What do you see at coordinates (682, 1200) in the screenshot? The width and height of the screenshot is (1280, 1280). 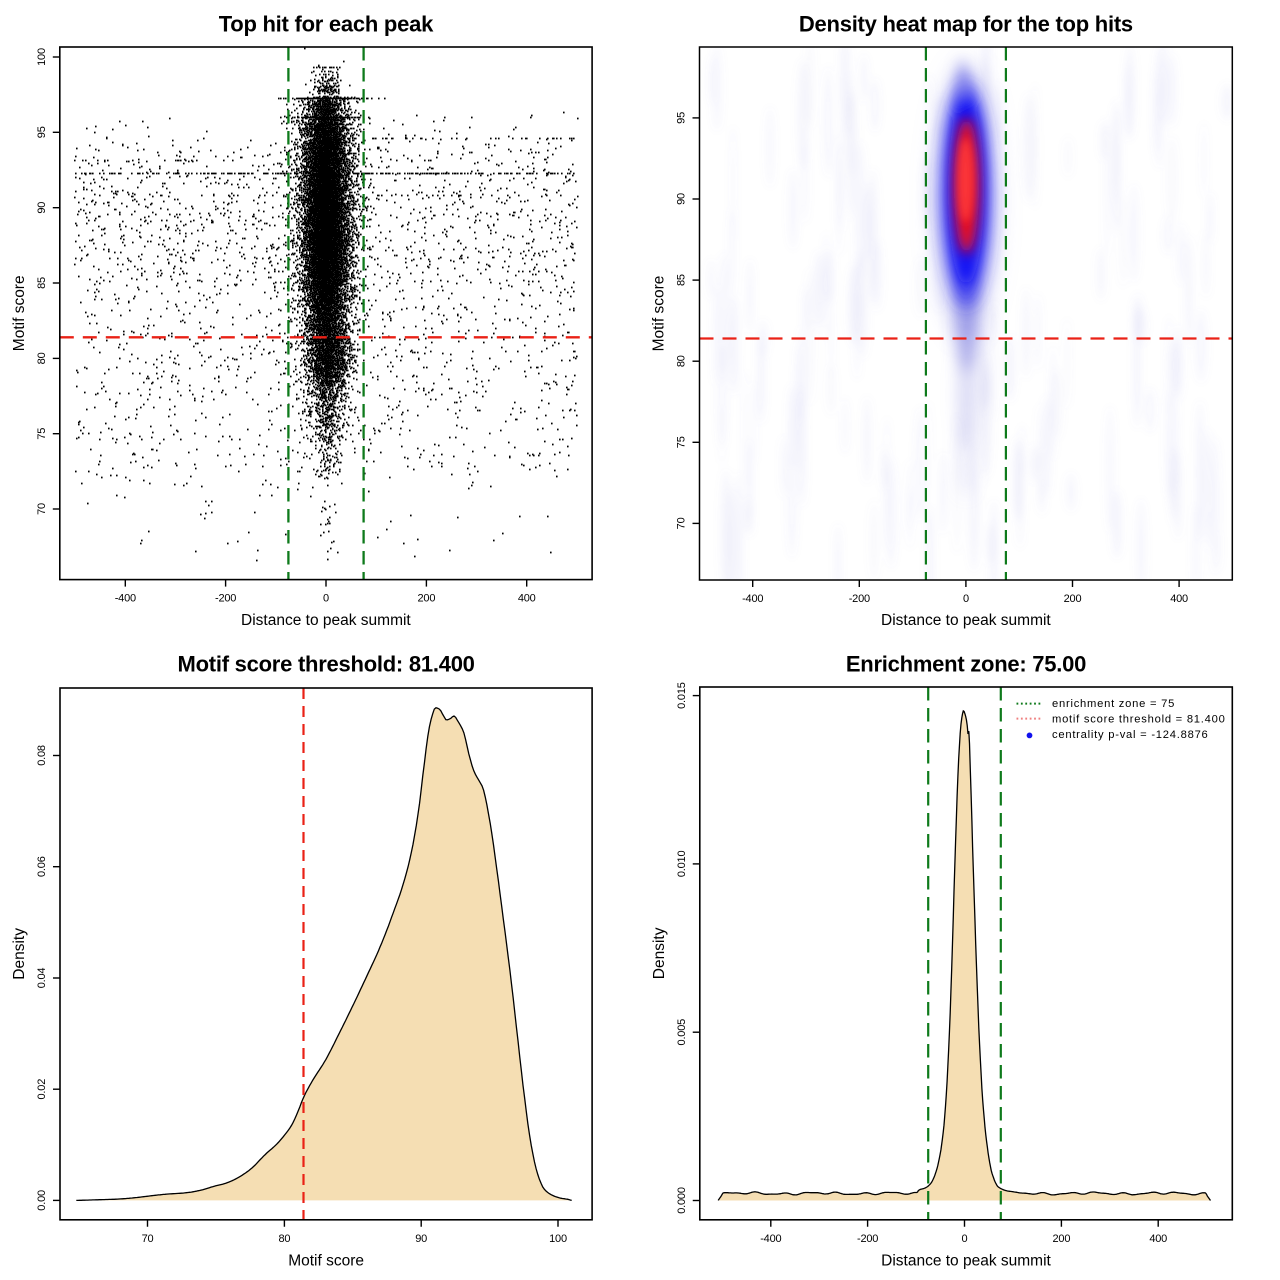 I see `svg-text: 0.000` at bounding box center [682, 1200].